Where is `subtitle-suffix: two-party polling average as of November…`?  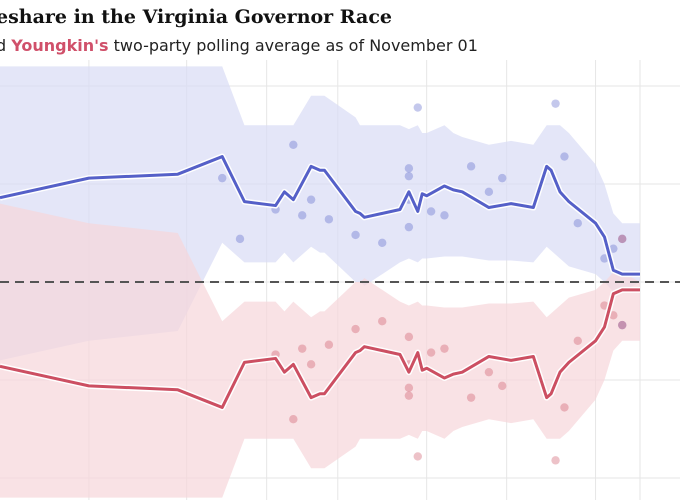
subtitle-suffix: two-party polling average as of November… is located at coordinates (293, 45).